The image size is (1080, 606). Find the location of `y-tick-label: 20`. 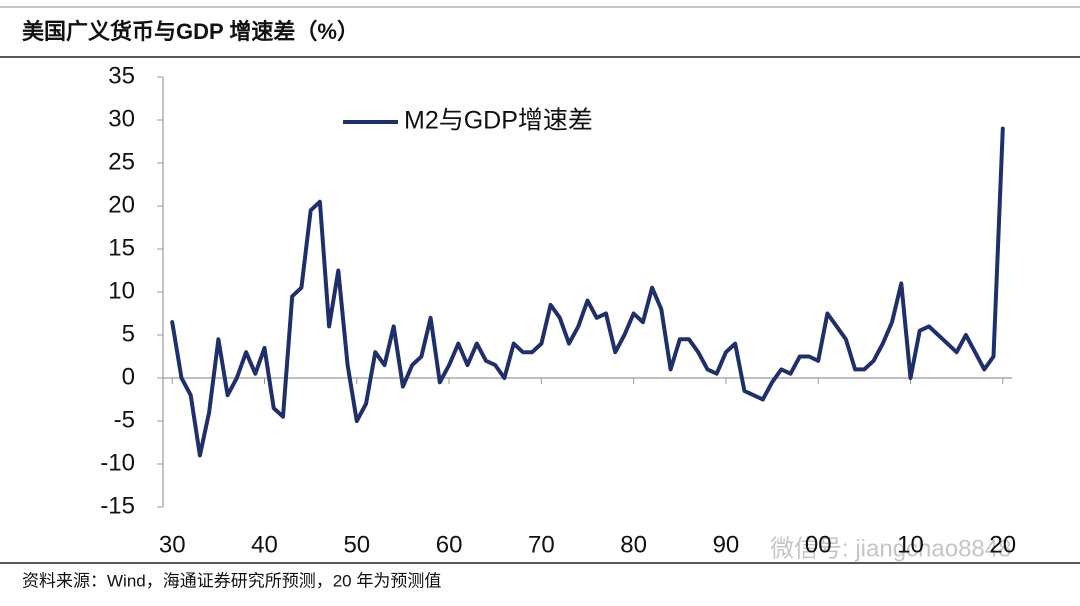

y-tick-label: 20 is located at coordinates (121, 204).